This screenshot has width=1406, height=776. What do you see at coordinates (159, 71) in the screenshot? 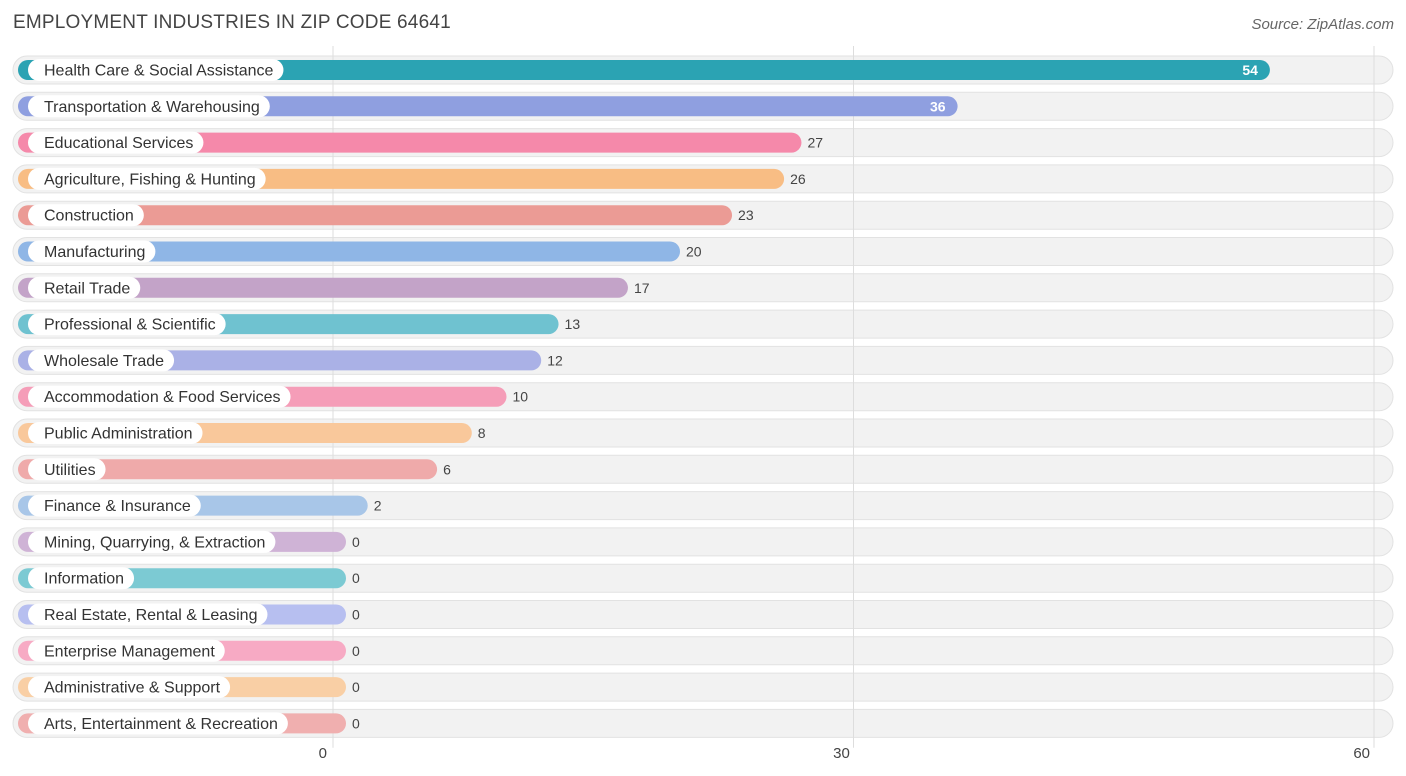
I see `category-label: Health Care & Social Assistance` at bounding box center [159, 71].